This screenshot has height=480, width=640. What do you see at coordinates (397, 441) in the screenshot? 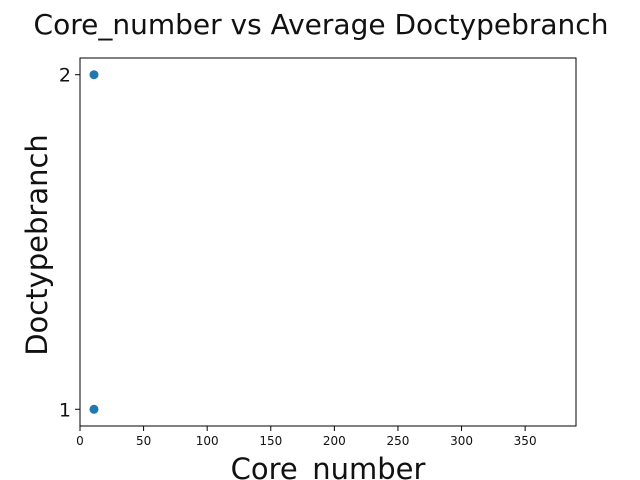
I see `x-tick-label: 250` at bounding box center [397, 441].